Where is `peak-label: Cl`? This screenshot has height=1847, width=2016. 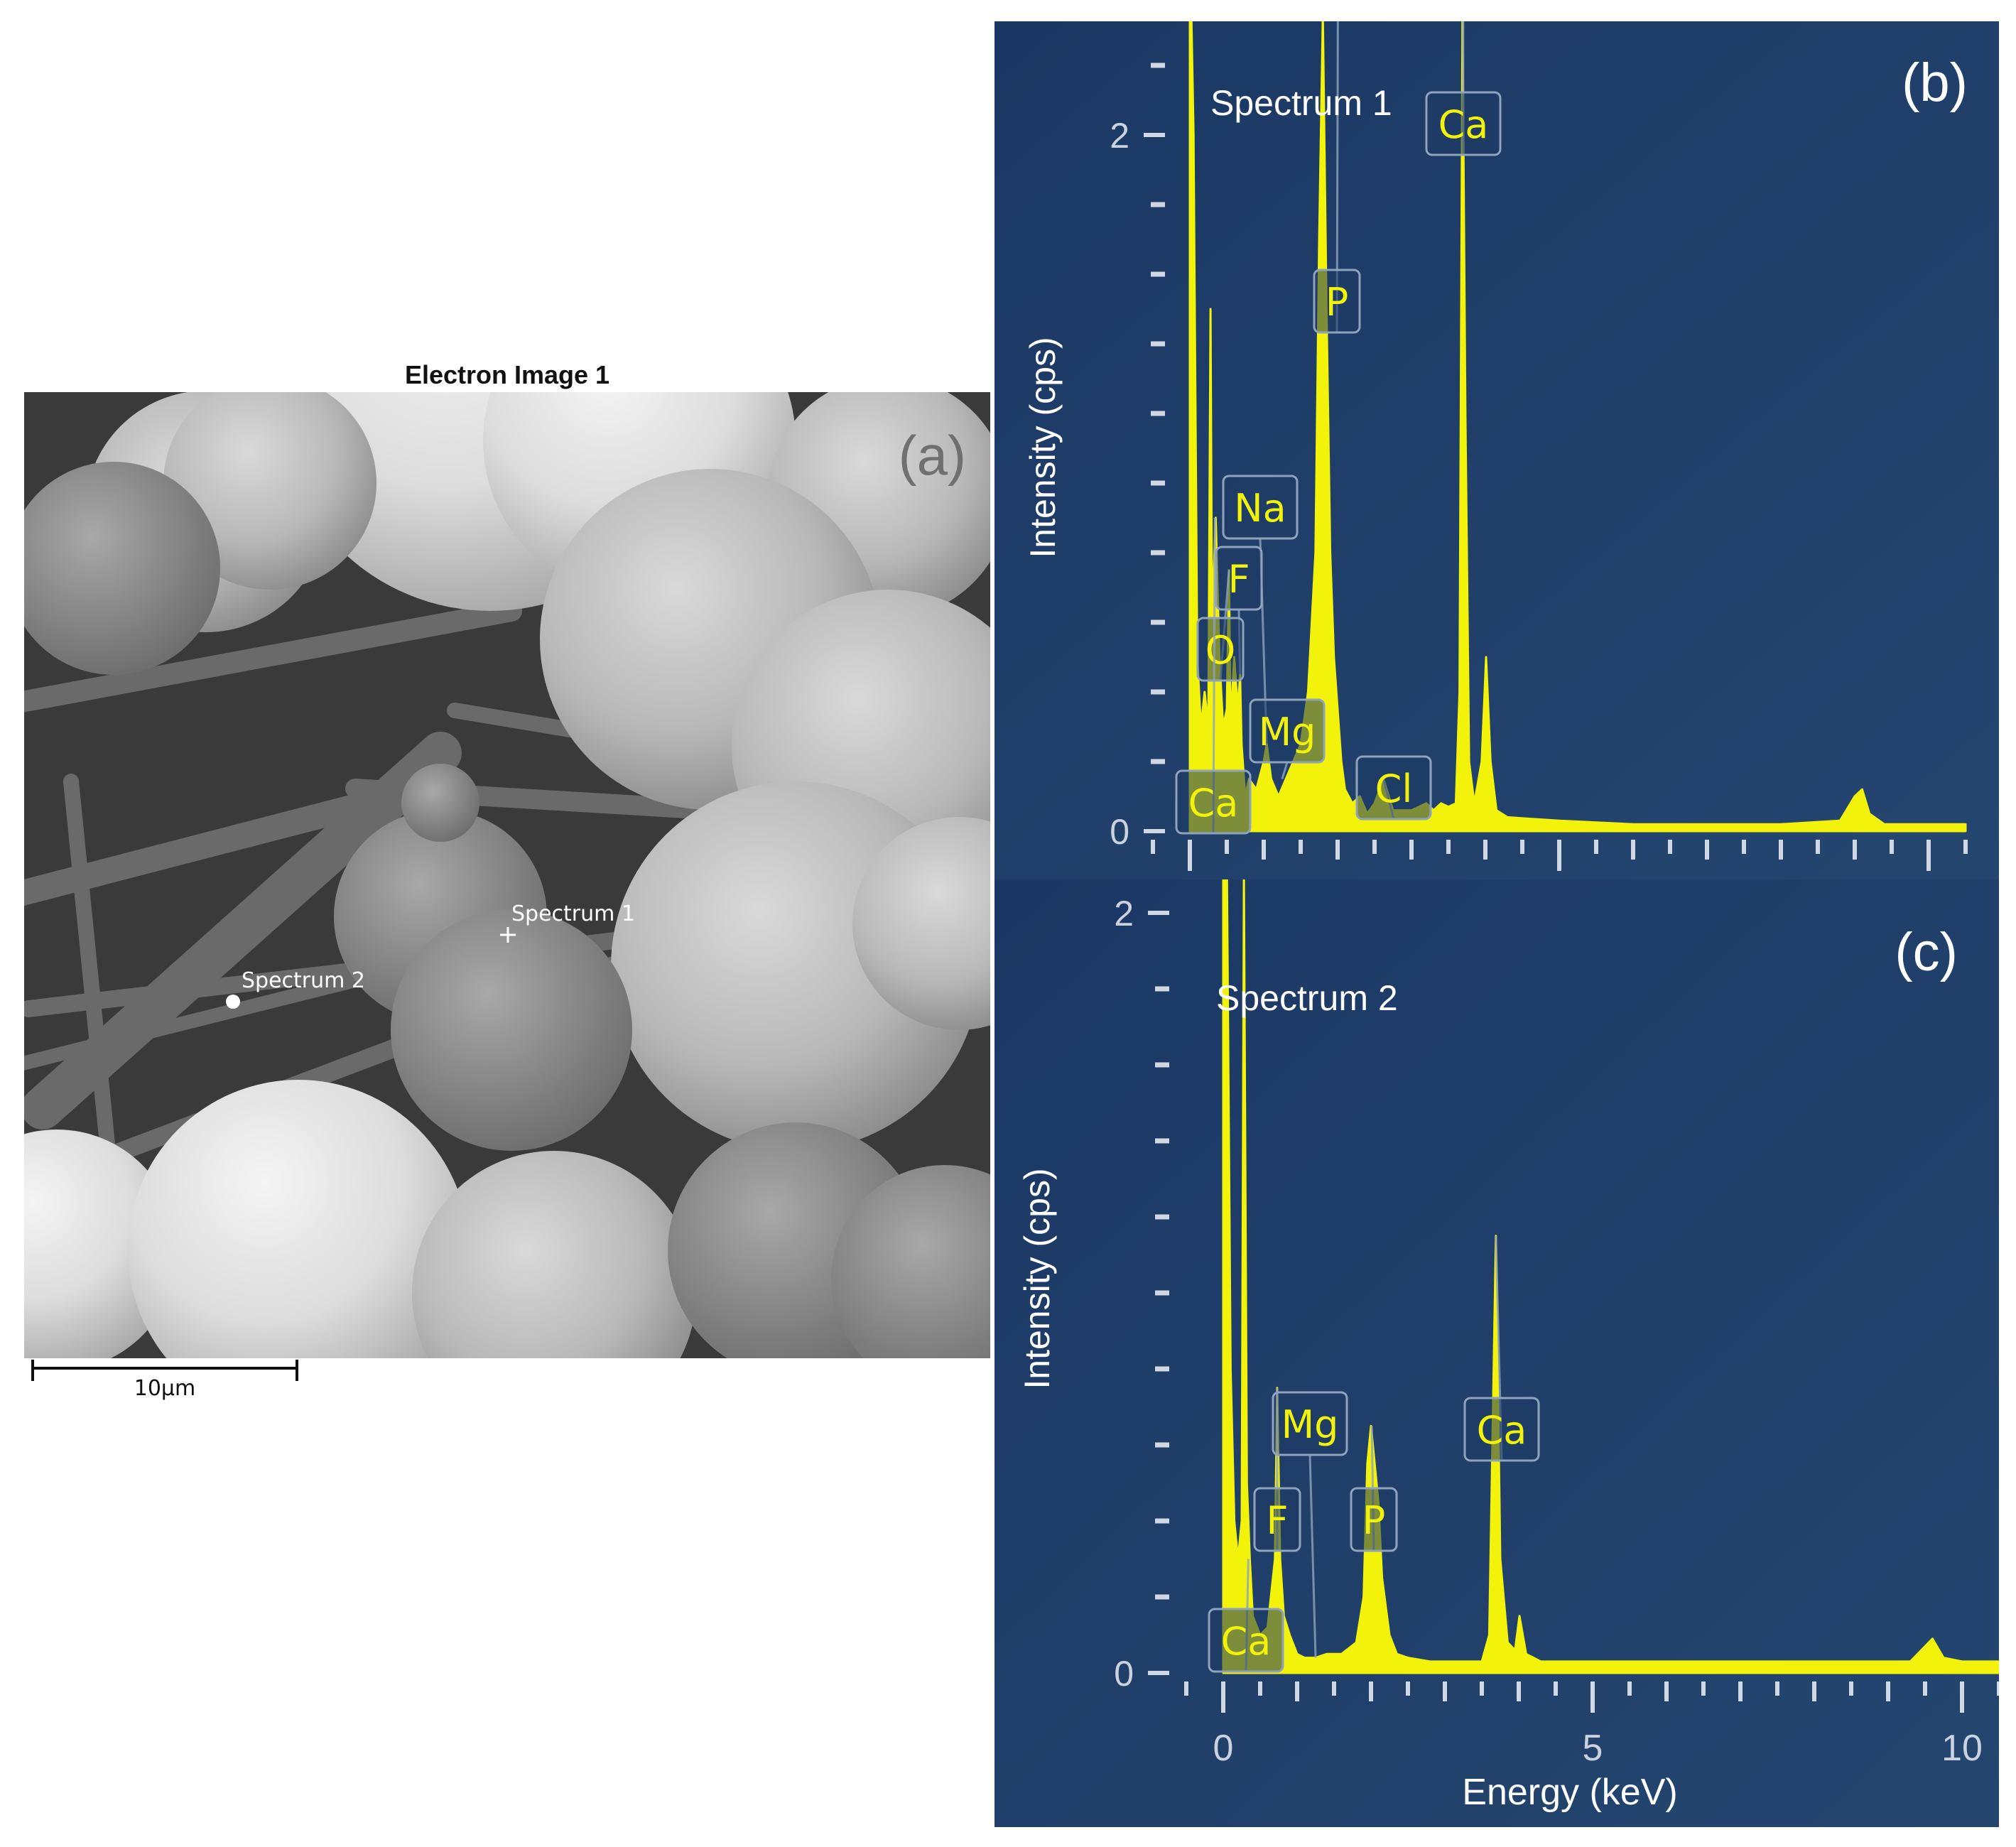 peak-label: Cl is located at coordinates (1394, 789).